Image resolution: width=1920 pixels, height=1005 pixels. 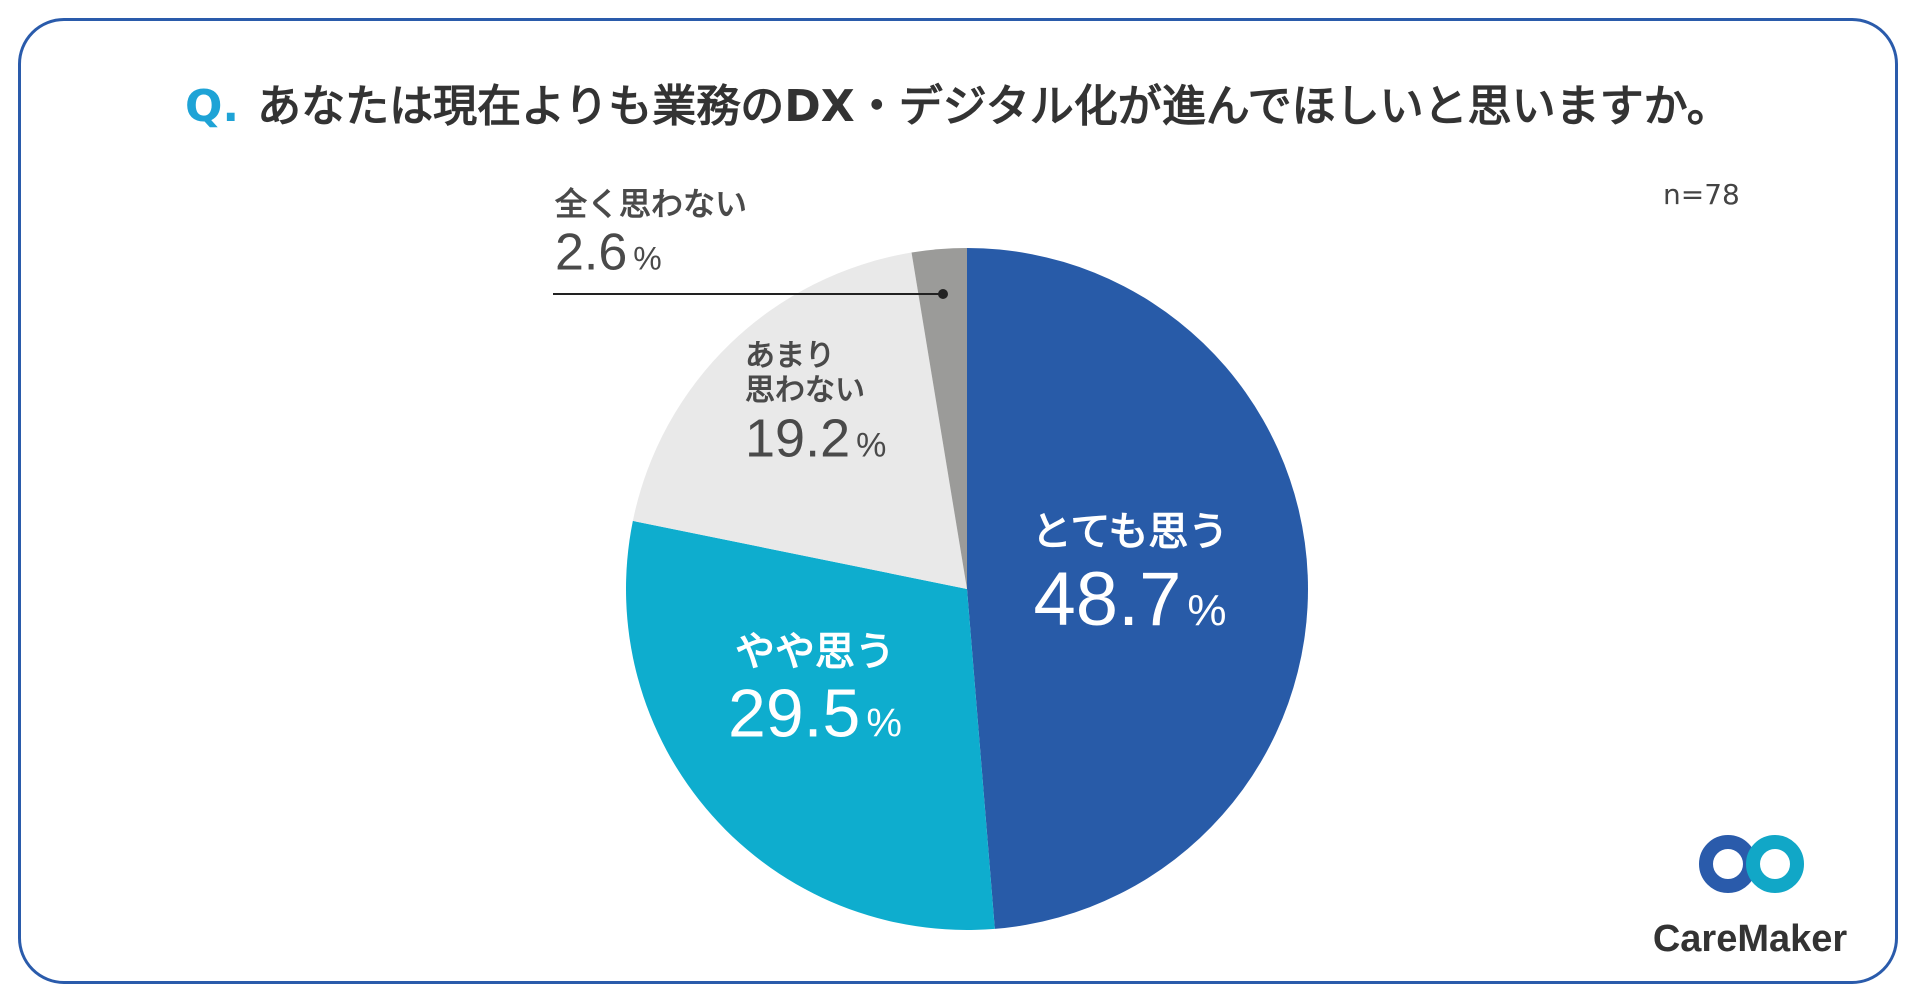 What do you see at coordinates (1130, 532) in the screenshot?
I see `slice-label-1: とても思う` at bounding box center [1130, 532].